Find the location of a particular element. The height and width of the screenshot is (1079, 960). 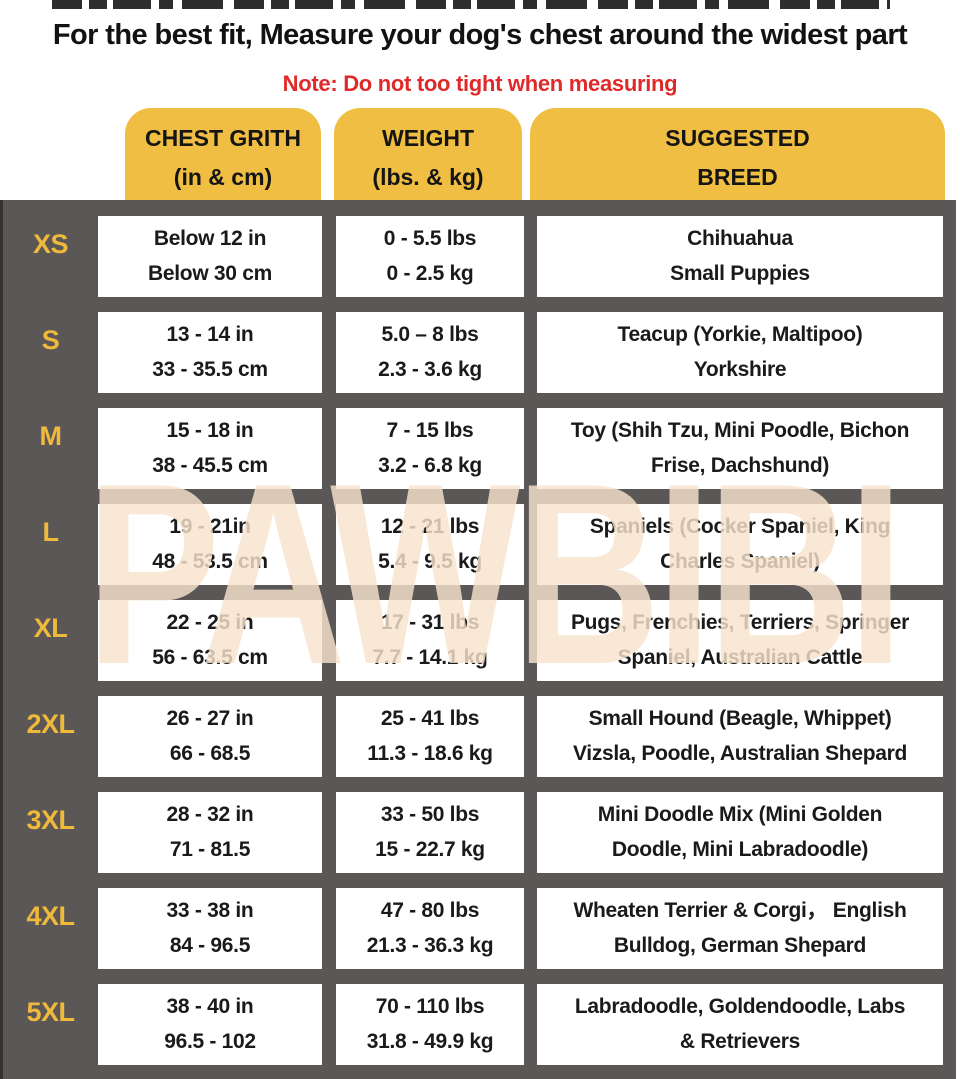

chest-girth-cell: 15 - 18 in 38 - 45.5 cm is located at coordinates (210, 448).